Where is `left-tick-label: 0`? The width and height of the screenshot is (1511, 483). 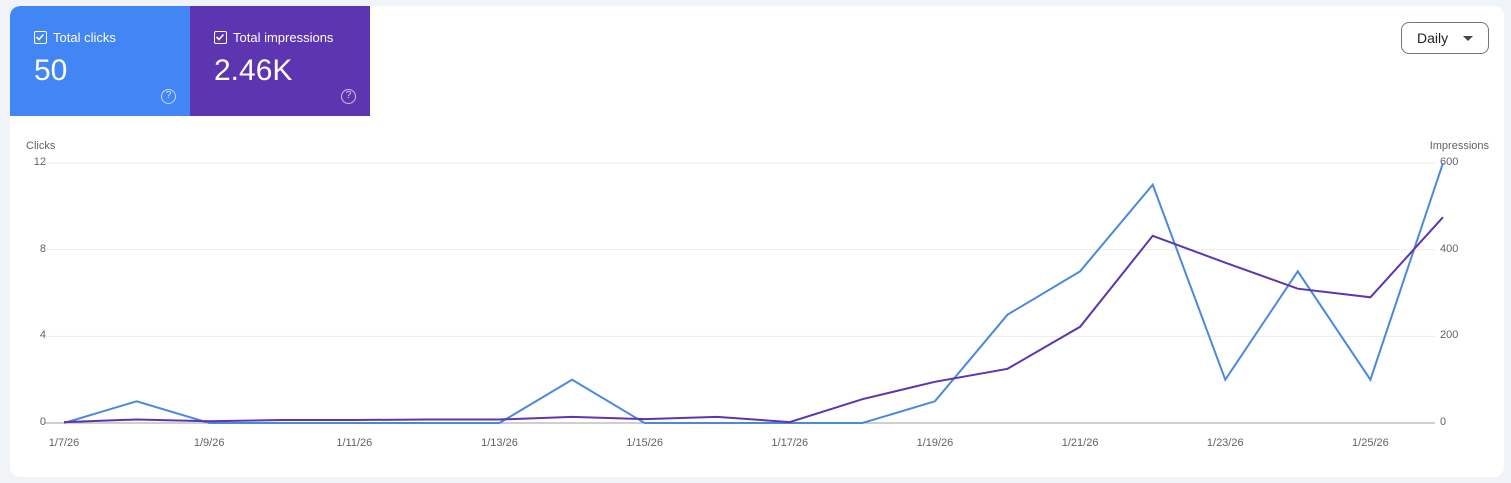 left-tick-label: 0 is located at coordinates (42, 422).